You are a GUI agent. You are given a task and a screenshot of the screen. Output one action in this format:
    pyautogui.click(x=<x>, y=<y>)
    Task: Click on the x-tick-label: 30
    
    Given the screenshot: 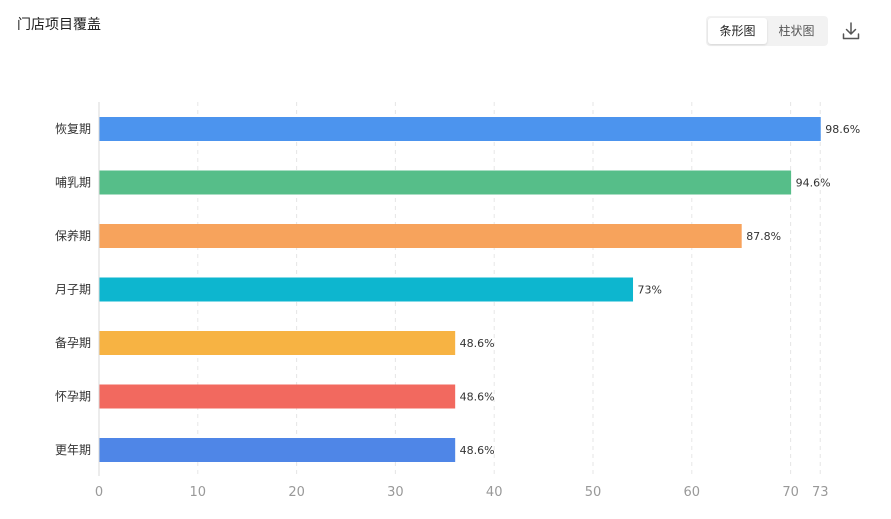 What is the action you would take?
    pyautogui.click(x=395, y=492)
    